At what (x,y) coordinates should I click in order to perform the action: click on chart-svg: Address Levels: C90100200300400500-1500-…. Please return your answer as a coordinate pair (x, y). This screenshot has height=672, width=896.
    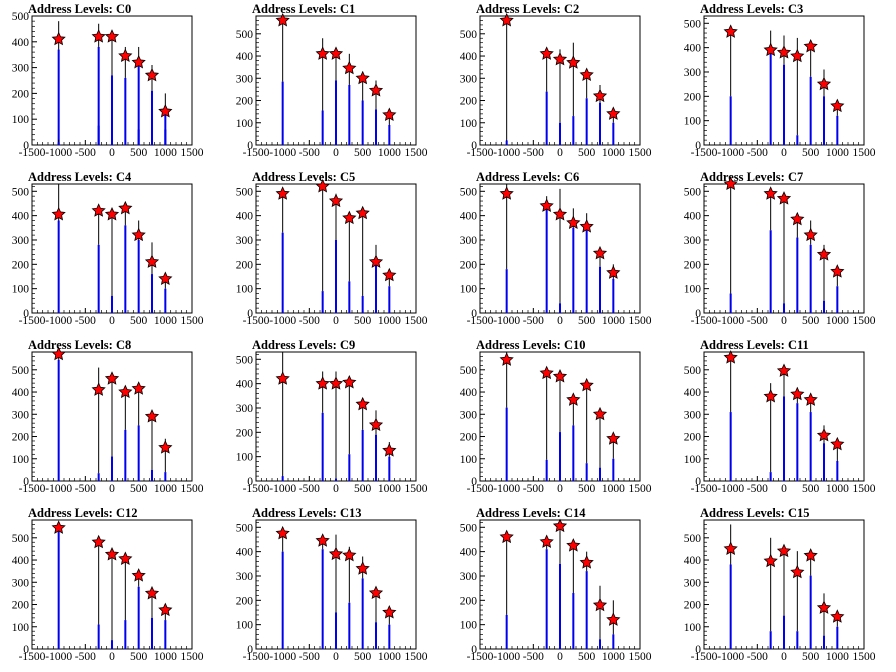
    Looking at the image, I should click on (332, 416).